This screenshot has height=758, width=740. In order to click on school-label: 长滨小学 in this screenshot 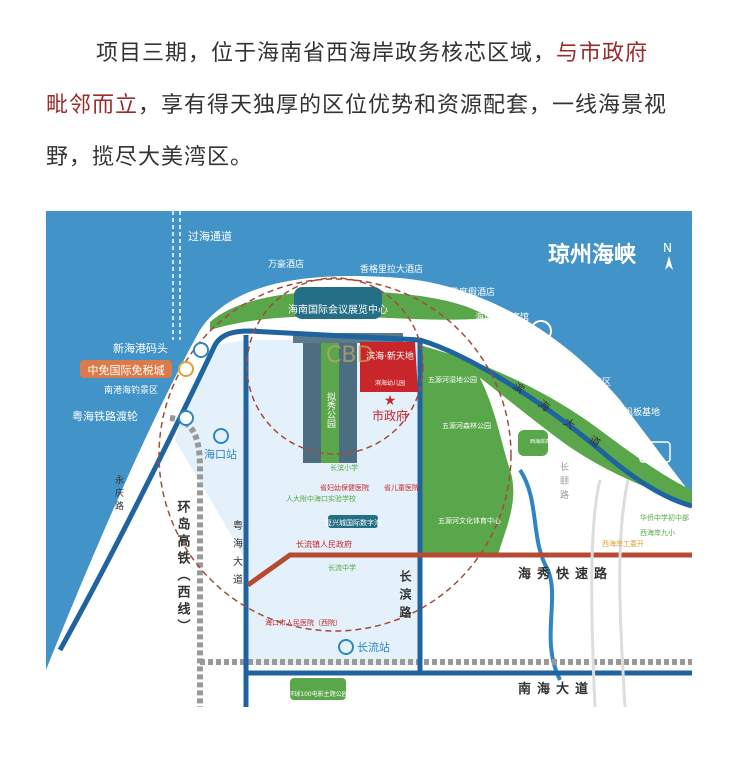, I will do `click(344, 467)`.